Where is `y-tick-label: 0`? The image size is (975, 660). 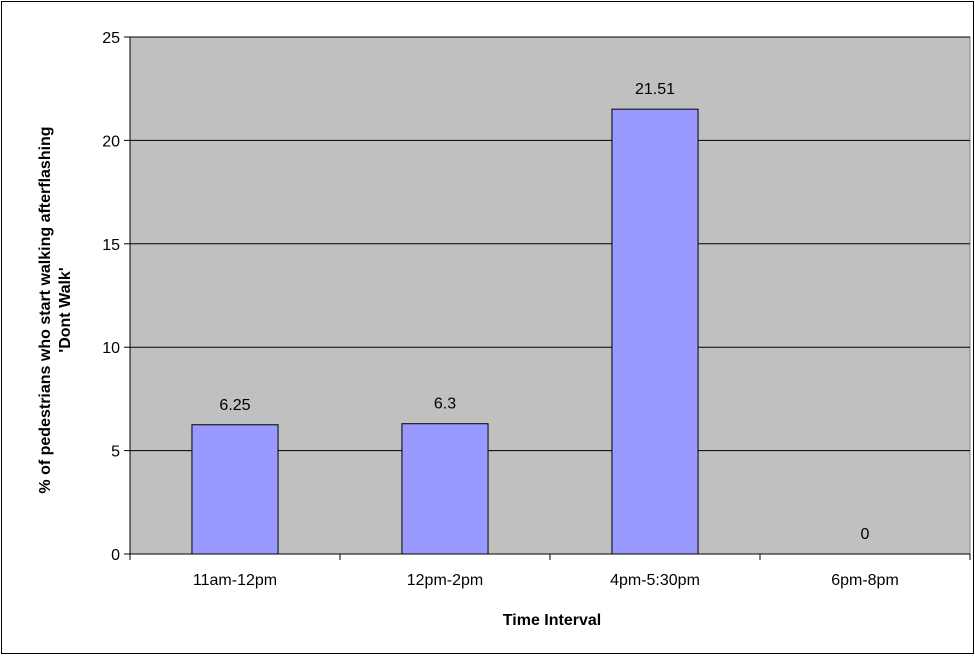
y-tick-label: 0 is located at coordinates (115, 555).